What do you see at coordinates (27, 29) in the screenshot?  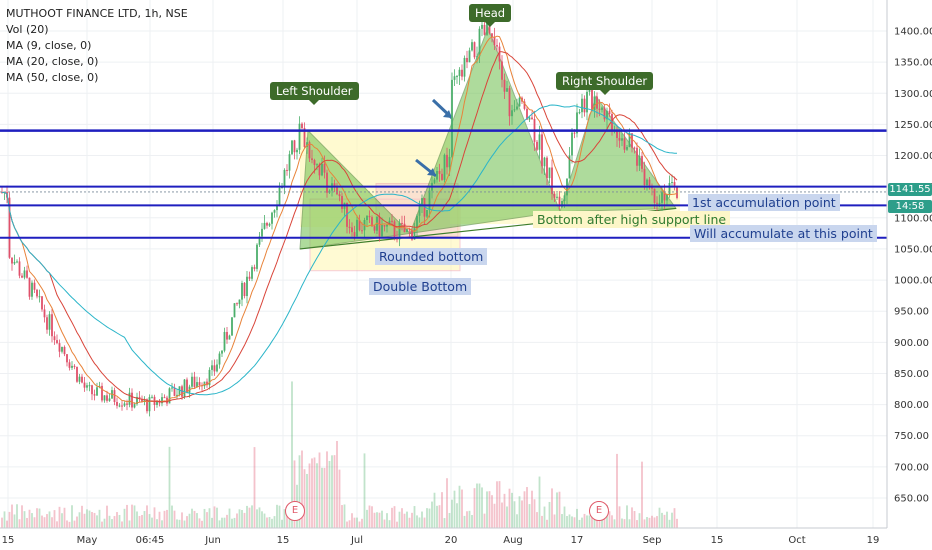 I see `legend-volume: Vol (20)` at bounding box center [27, 29].